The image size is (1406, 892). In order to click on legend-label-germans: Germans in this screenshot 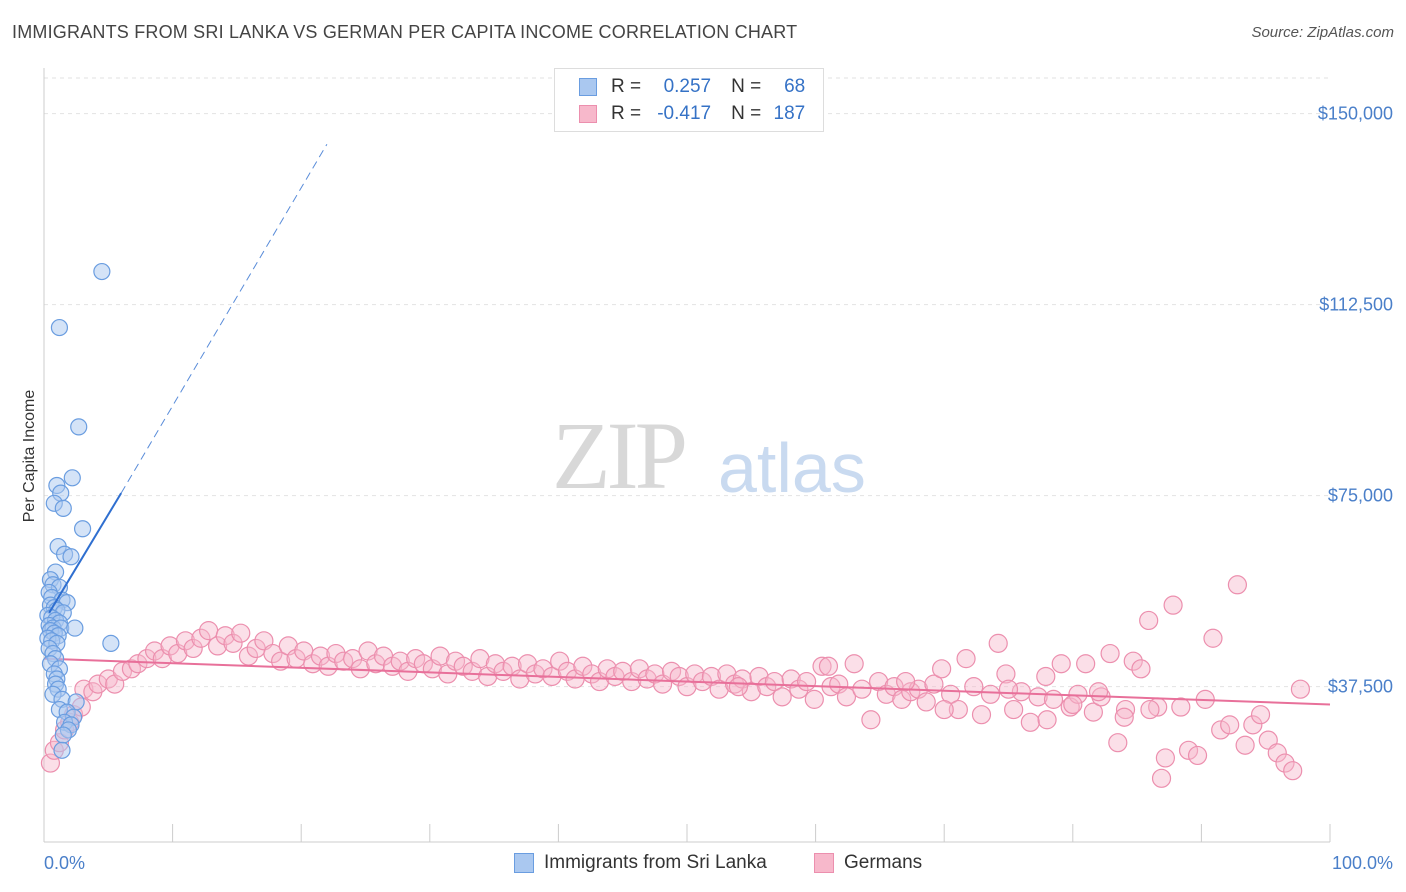, I will do `click(883, 862)`.